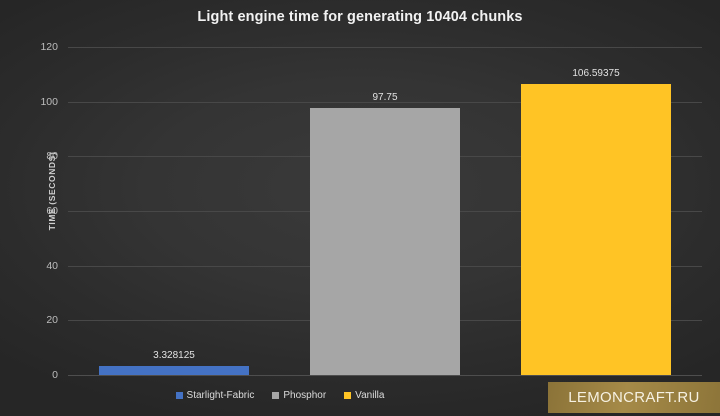 This screenshot has width=720, height=416. I want to click on bar-value-label: 106.59375, so click(596, 73).